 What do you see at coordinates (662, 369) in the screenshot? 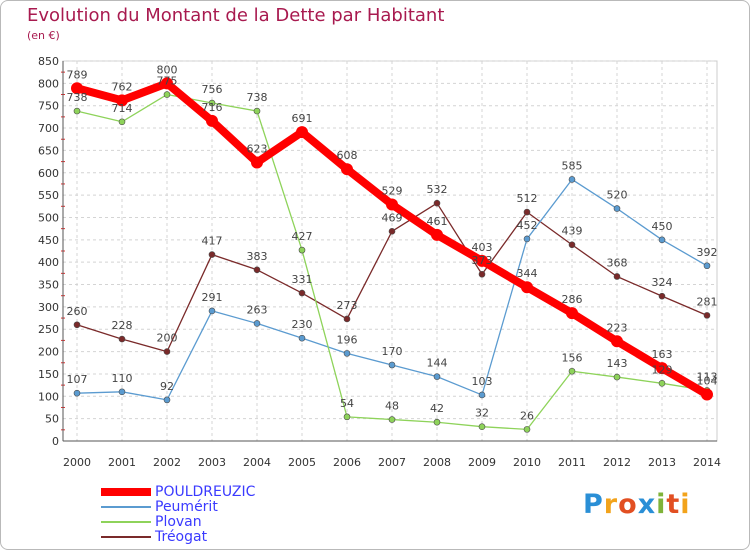
I see `data-label-plovan: 129` at bounding box center [662, 369].